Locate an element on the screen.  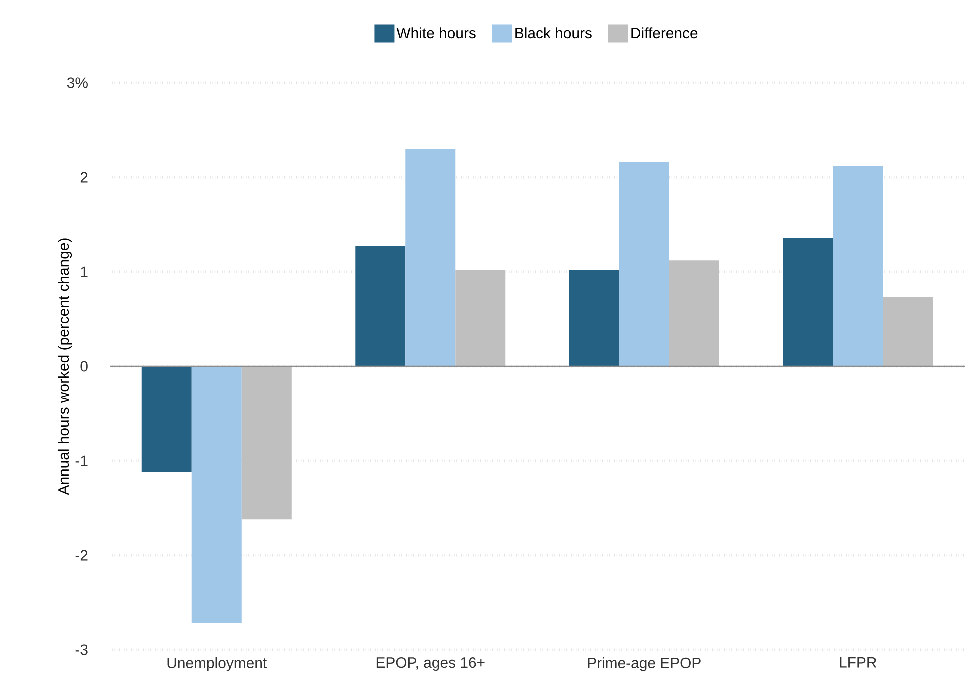
y-tick-label: -1 is located at coordinates (82, 461).